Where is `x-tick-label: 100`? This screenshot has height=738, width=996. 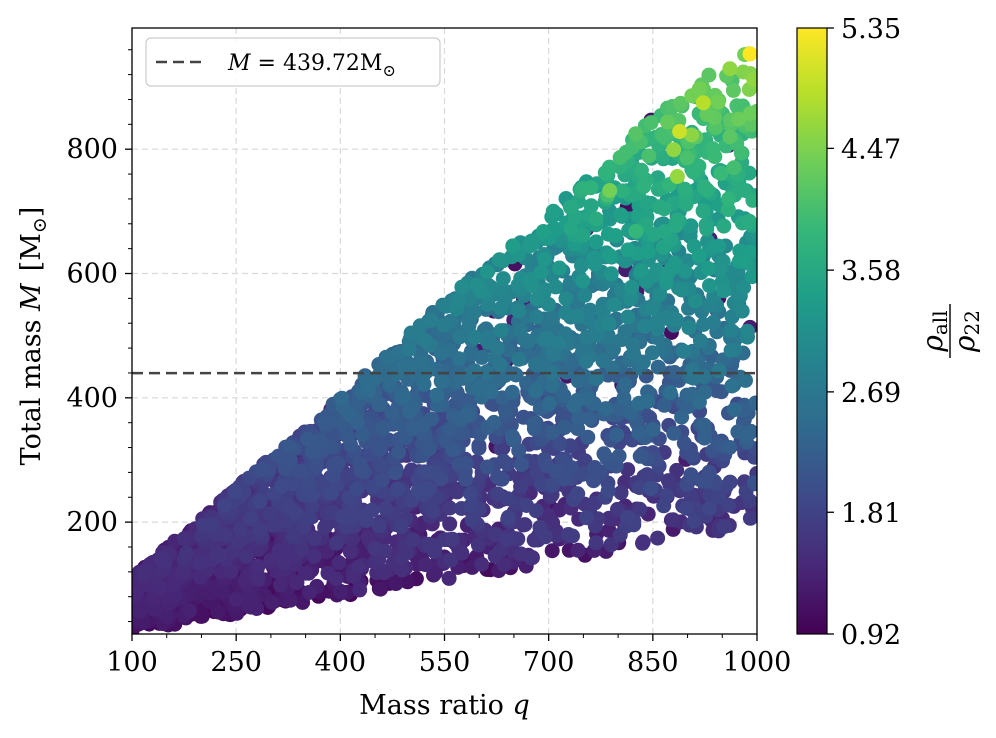 x-tick-label: 100 is located at coordinates (132, 662).